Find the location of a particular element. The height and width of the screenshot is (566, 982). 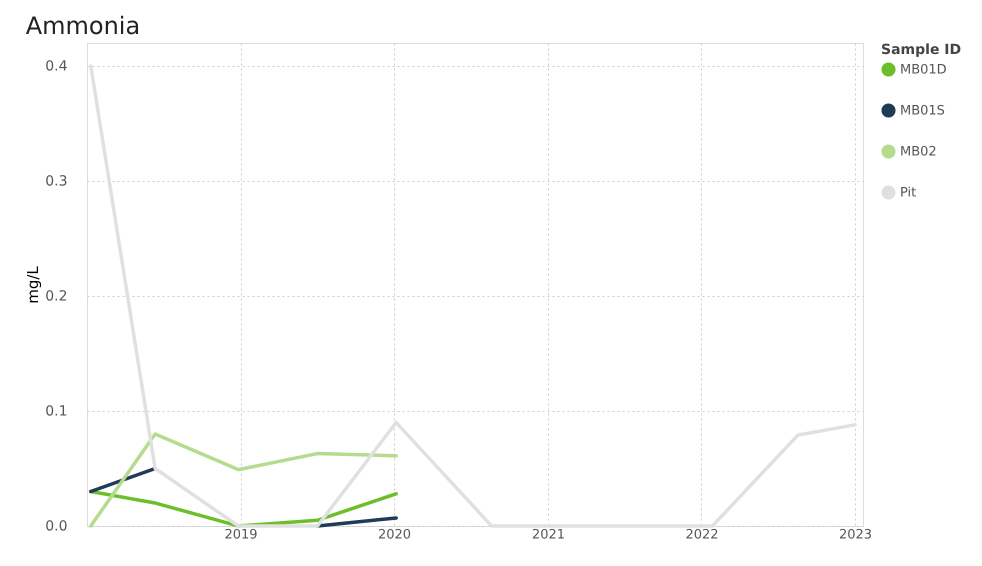

y-axis-title: mg/L is located at coordinates (33, 285).